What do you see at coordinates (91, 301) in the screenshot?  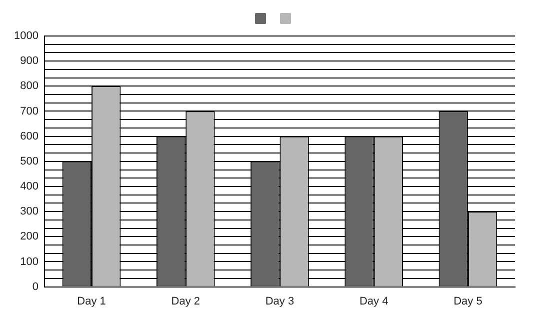 I see `x-tick-label: Day 1` at bounding box center [91, 301].